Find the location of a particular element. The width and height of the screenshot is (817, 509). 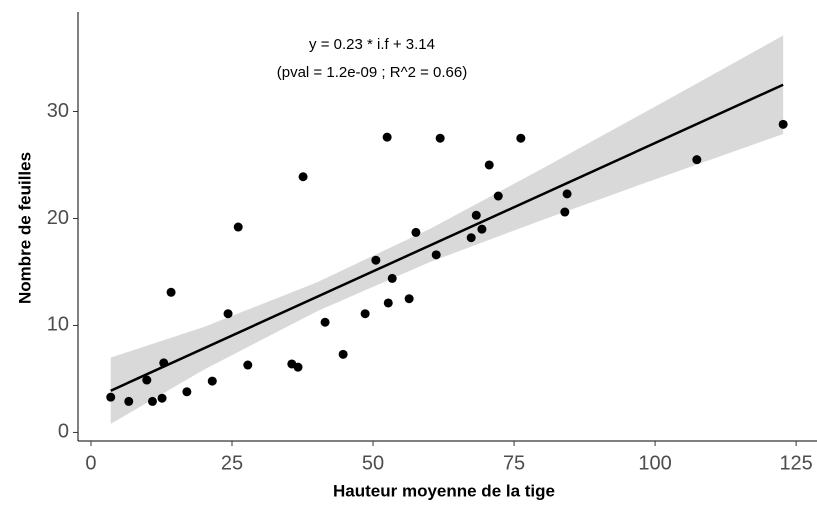

y-tick-label: 10 is located at coordinates (58, 325).